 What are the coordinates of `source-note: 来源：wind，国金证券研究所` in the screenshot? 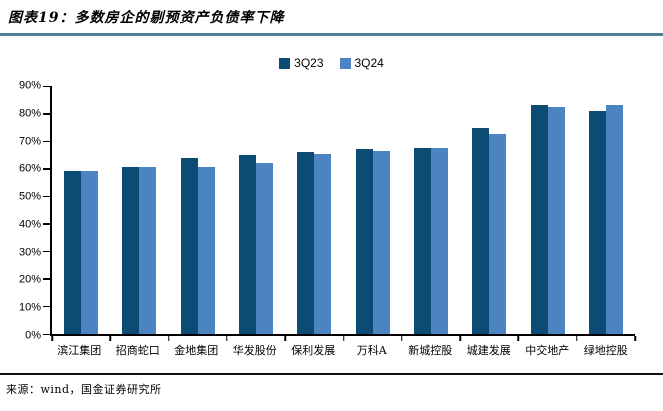 It's located at (84, 389).